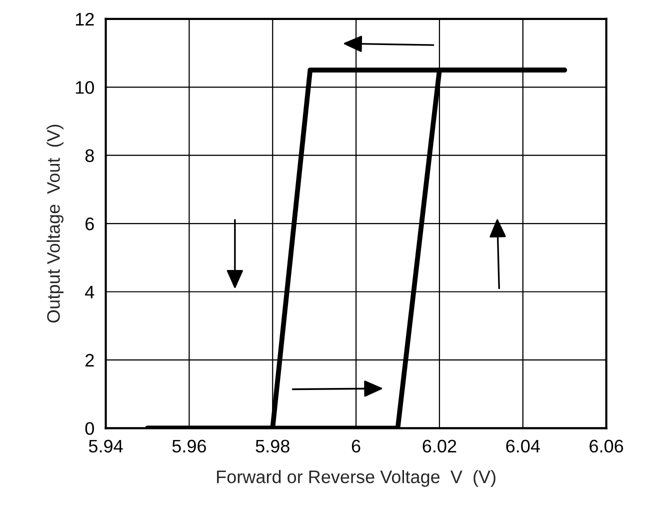  Describe the element at coordinates (523, 446) in the screenshot. I see `x-tick-label: 6.04` at that location.